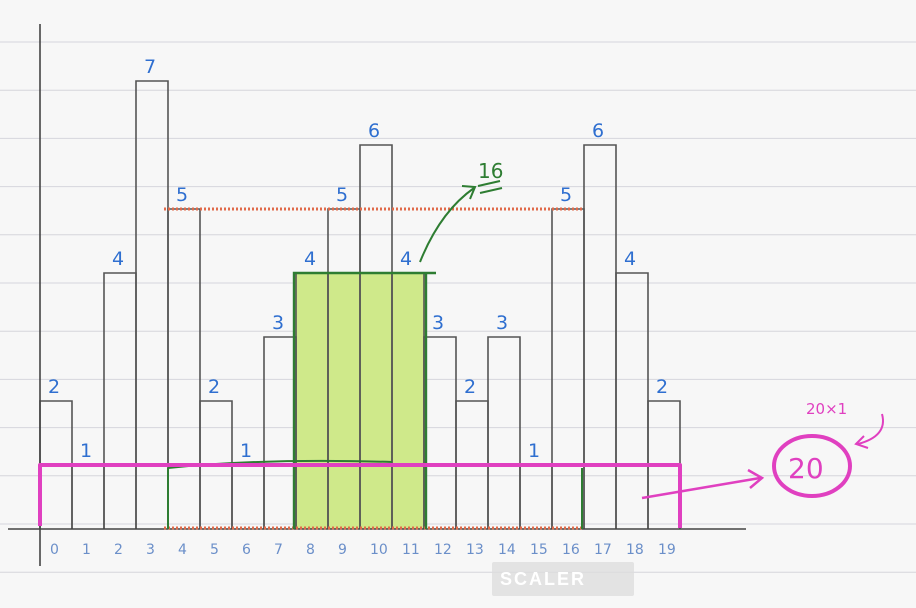 The image size is (916, 608). I want to click on x-tick-label: 12, so click(443, 550).